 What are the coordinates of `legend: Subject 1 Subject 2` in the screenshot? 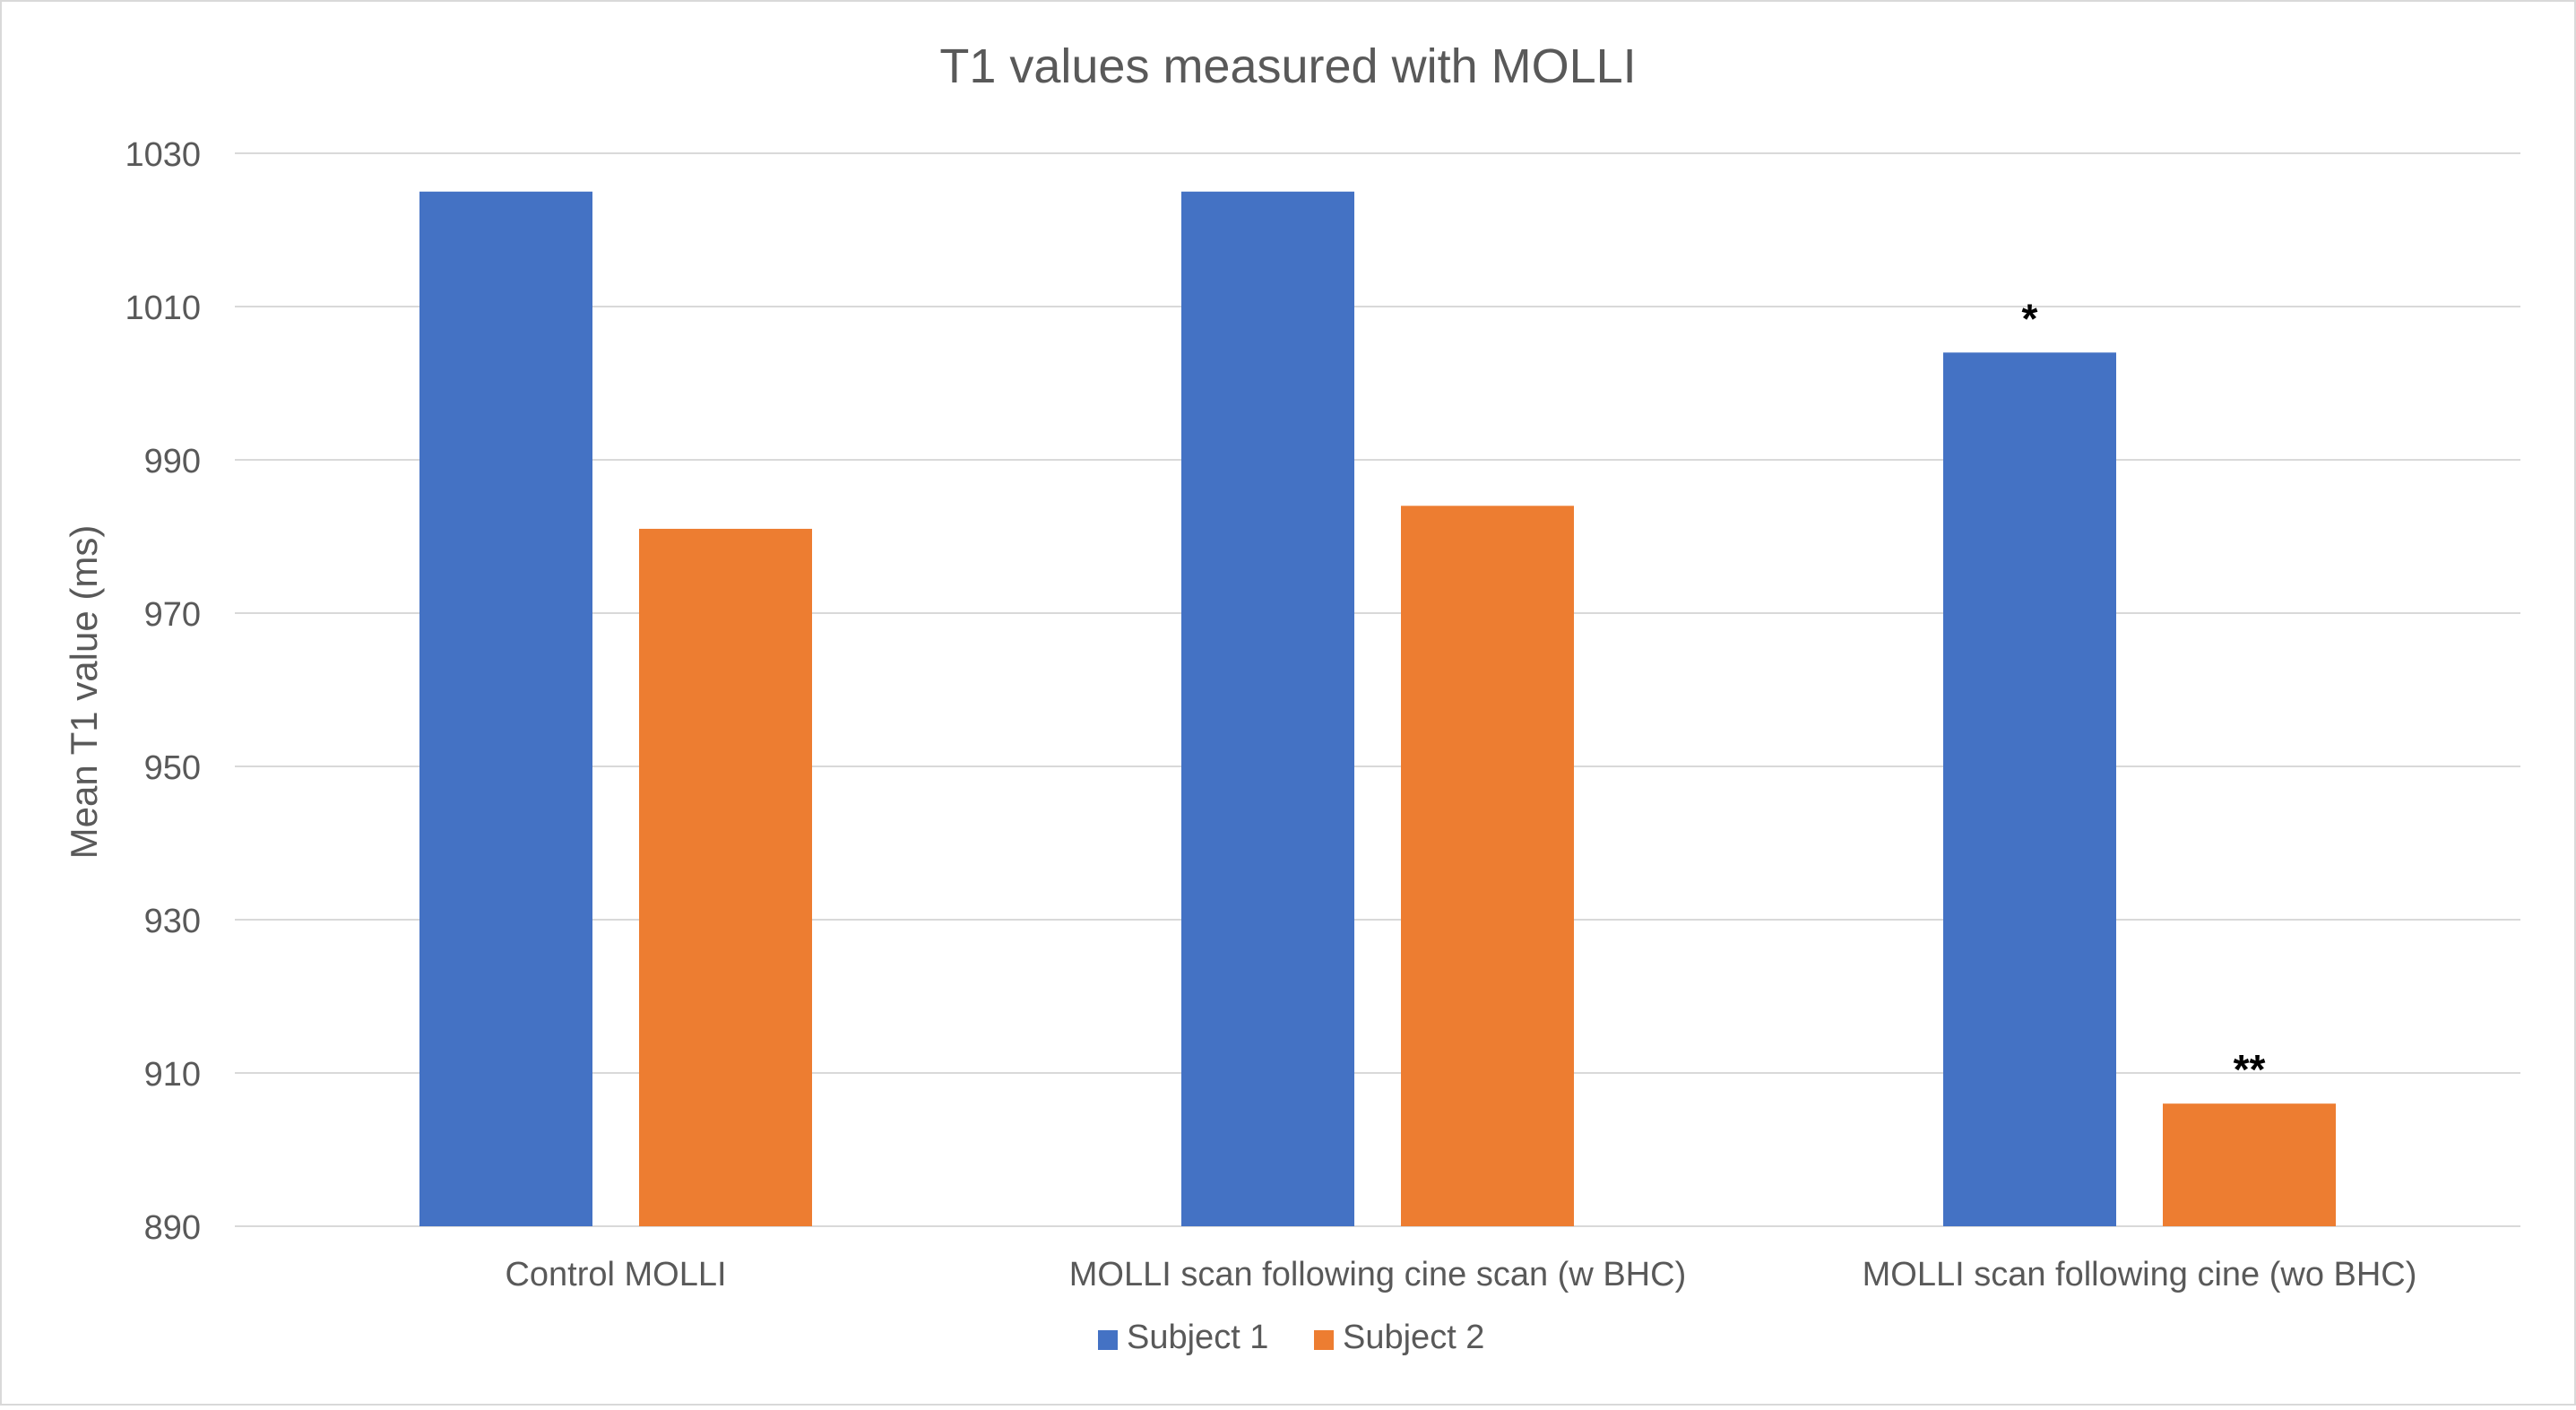 It's located at (1291, 1337).